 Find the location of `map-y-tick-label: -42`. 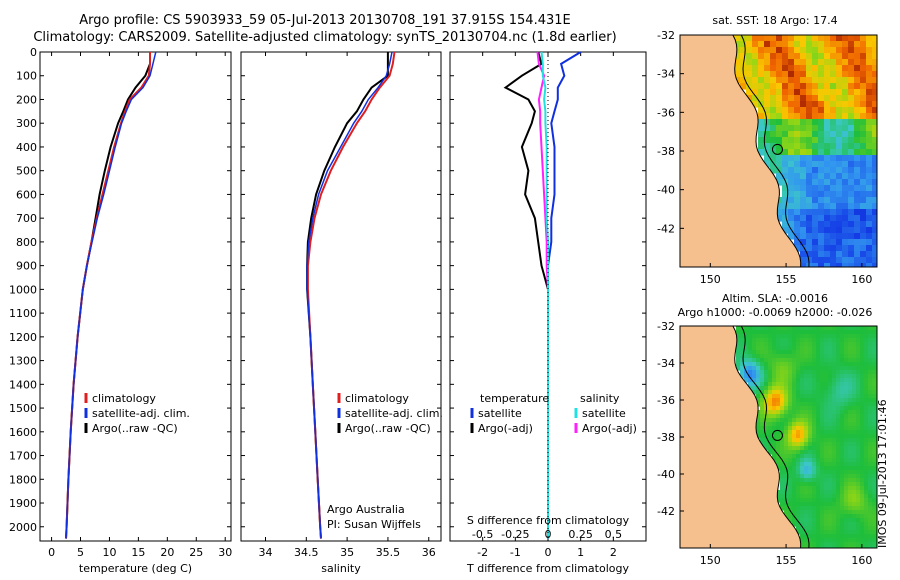

map-y-tick-label: -42 is located at coordinates (666, 228).